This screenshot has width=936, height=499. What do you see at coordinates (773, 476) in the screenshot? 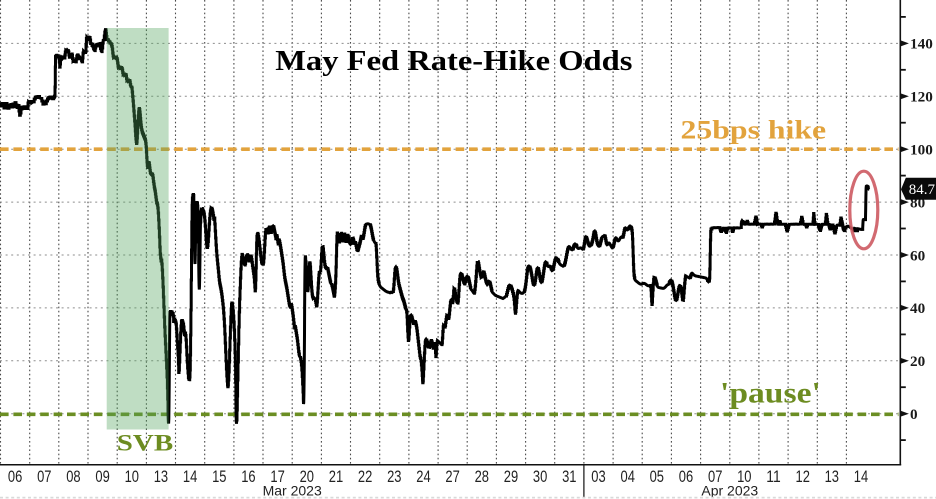
I see `svg-text: 11` at bounding box center [773, 476].